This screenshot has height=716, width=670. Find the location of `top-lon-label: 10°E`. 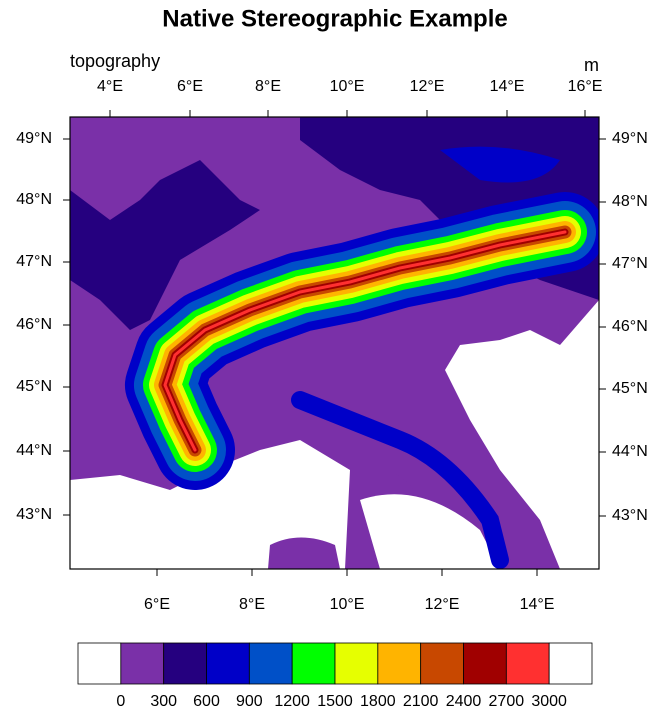

top-lon-label: 10°E is located at coordinates (347, 86).